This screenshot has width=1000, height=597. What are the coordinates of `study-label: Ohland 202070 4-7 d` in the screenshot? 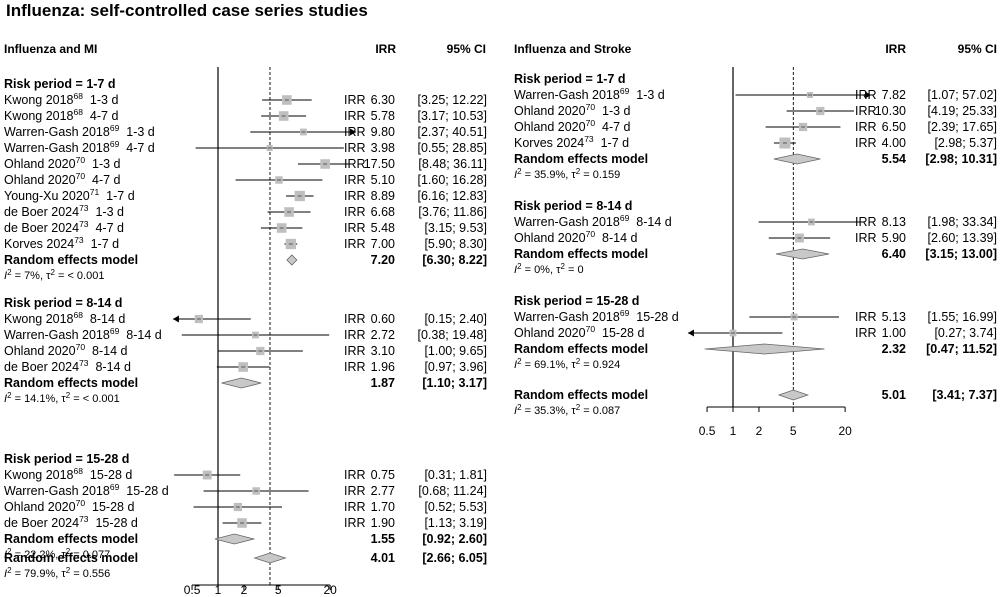 It's located at (572, 126).